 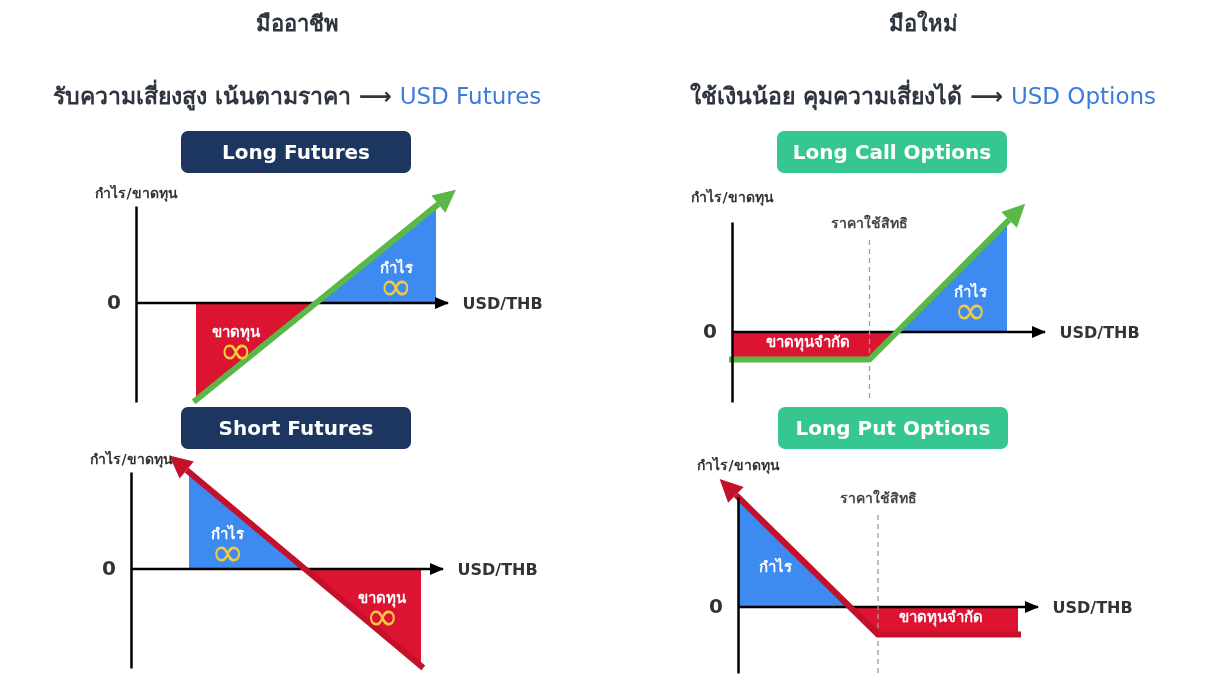 What do you see at coordinates (470, 96) in the screenshot?
I see `text: USD Futures` at bounding box center [470, 96].